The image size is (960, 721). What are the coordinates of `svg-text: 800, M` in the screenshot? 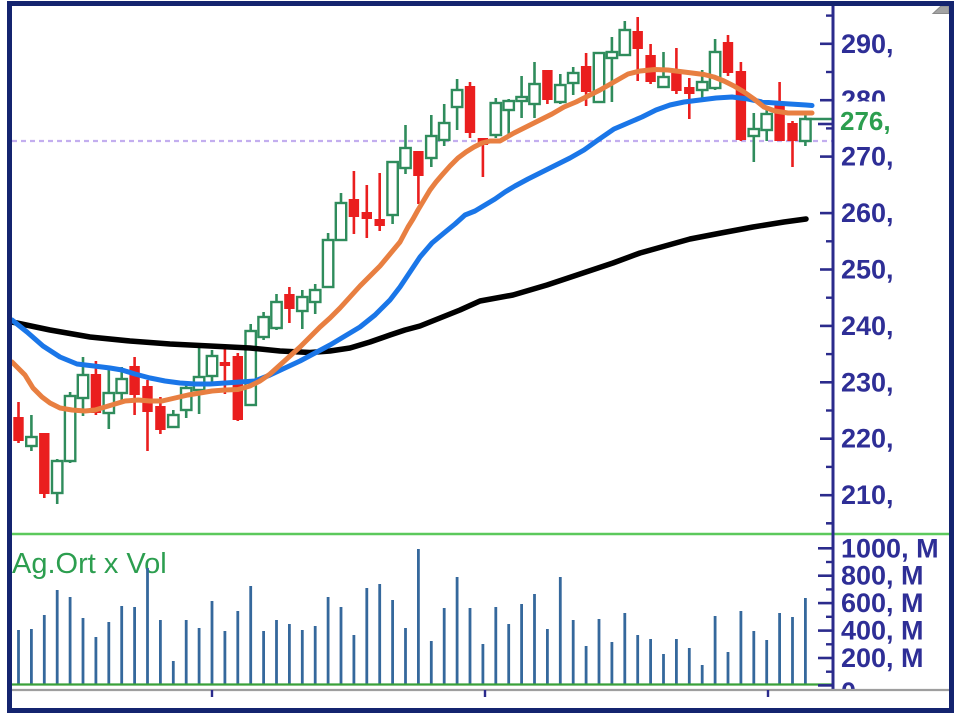 It's located at (882, 576).